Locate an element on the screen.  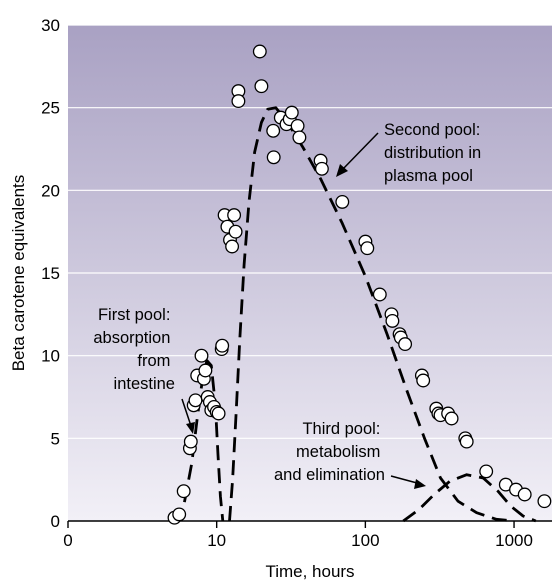
x-tick-label: 10 is located at coordinates (216, 540).